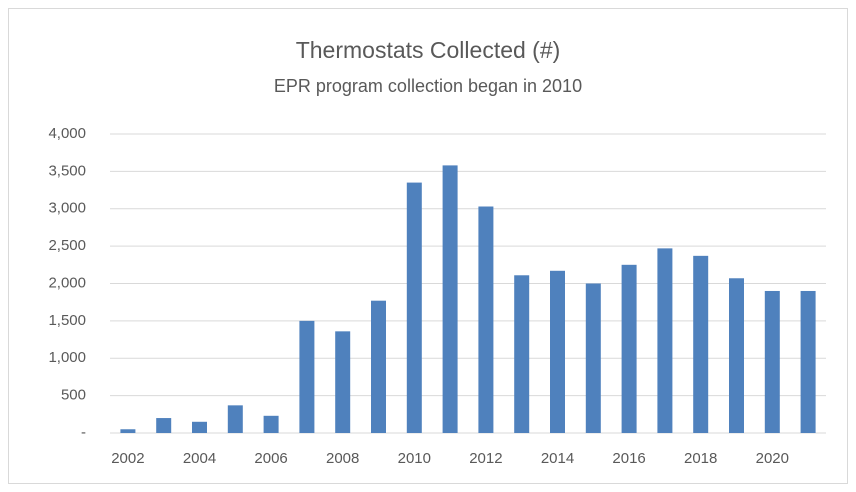  I want to click on x-tick-label: 2018, so click(700, 458).